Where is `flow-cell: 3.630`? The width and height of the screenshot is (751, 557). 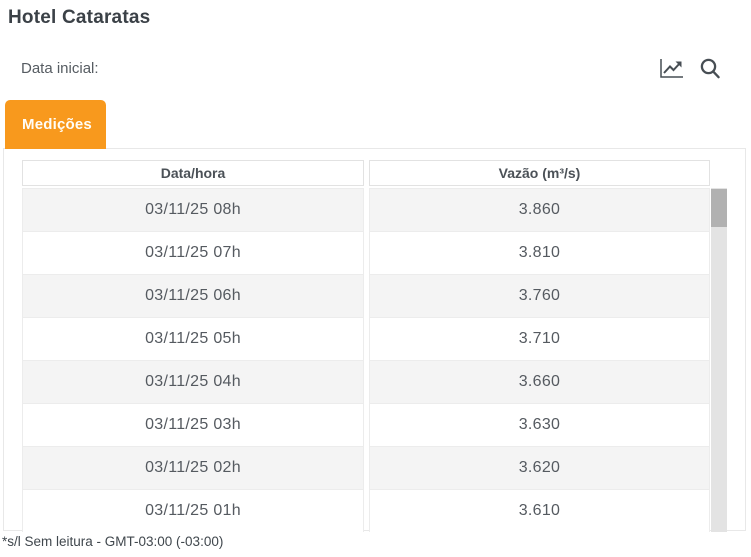 flow-cell: 3.630 is located at coordinates (539, 424).